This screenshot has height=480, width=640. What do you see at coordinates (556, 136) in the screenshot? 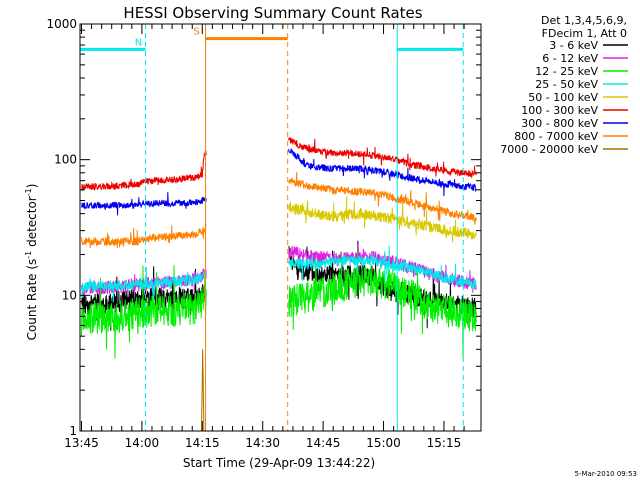
I see `legend-label-8: 800 - 7000 keV` at bounding box center [556, 136].